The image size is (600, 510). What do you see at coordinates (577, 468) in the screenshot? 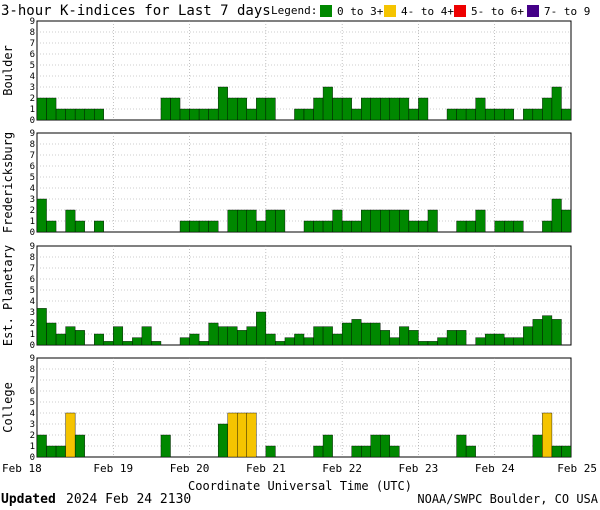
I see `x-tick-label: Feb 25` at bounding box center [577, 468].